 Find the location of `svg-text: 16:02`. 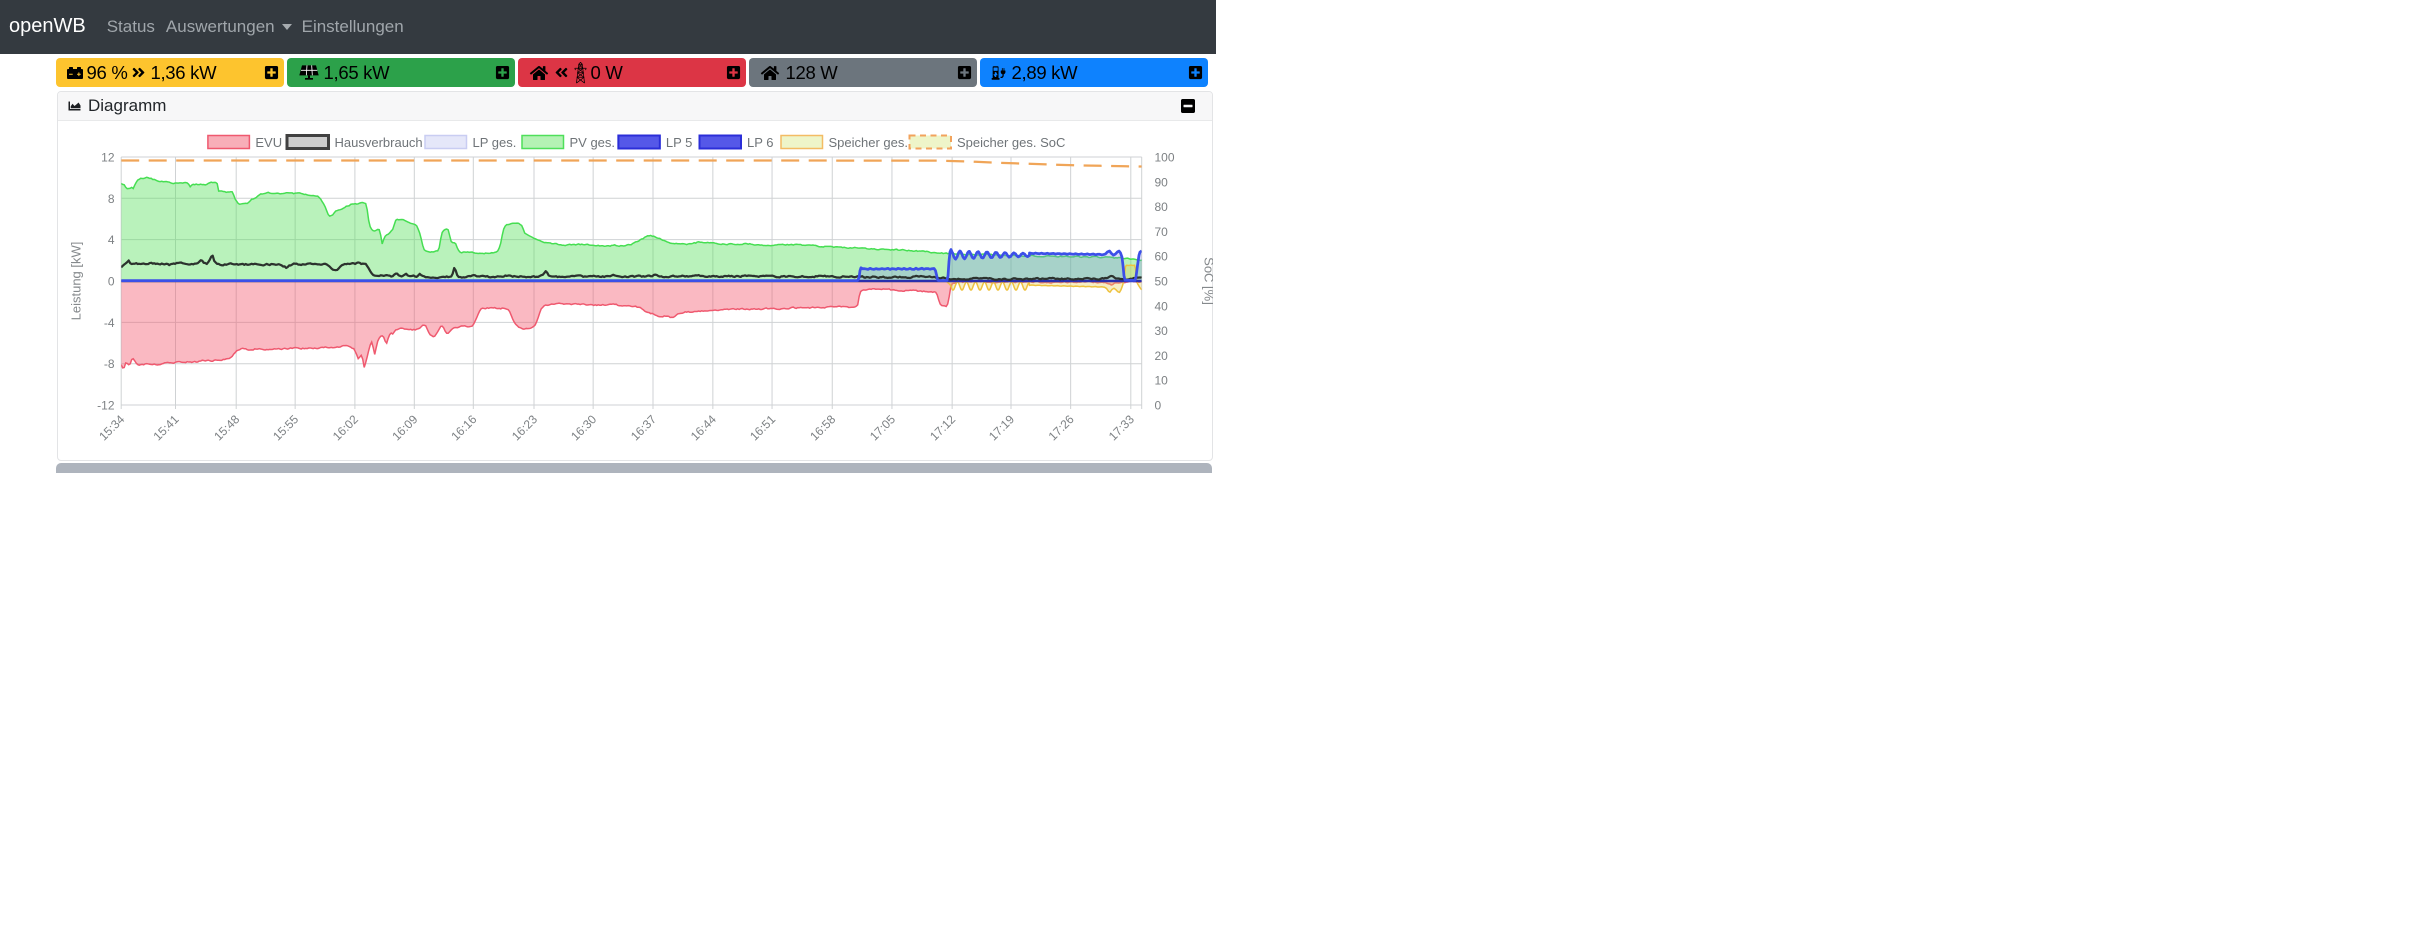

svg-text: 16:02 is located at coordinates (344, 427).